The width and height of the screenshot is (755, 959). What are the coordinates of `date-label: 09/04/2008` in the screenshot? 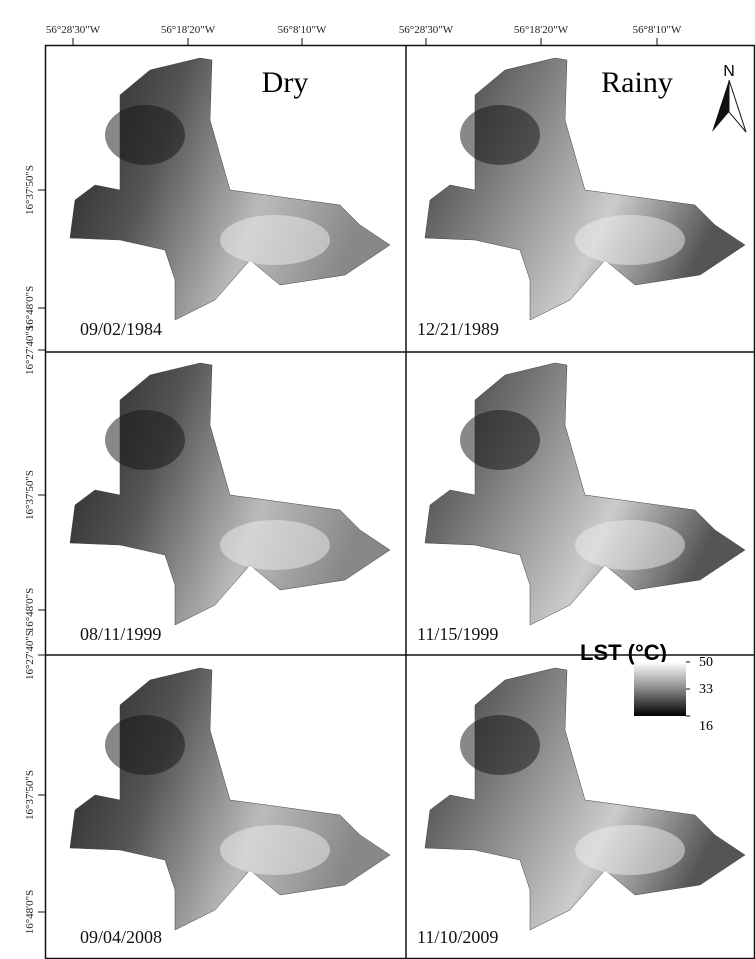 It's located at (121, 937).